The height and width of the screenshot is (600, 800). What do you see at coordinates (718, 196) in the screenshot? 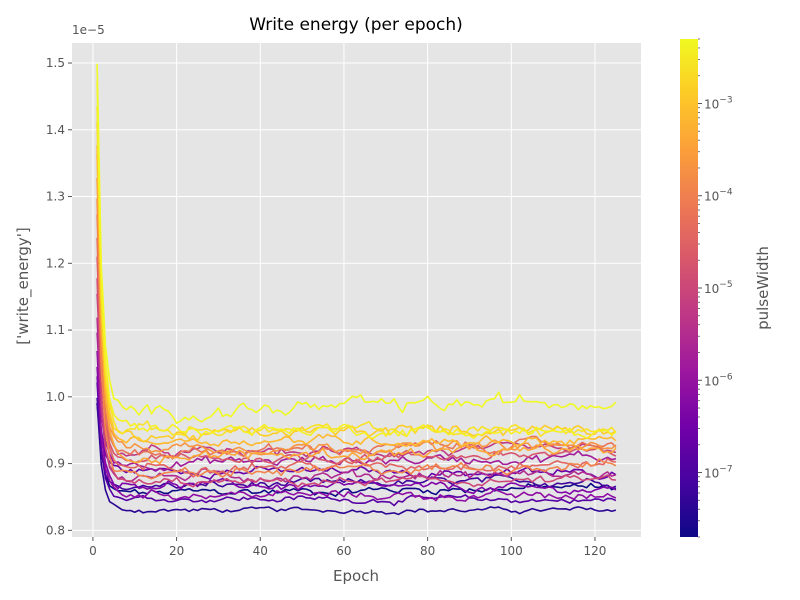
I see `colorbar-tick-label: 10⁻⁴` at bounding box center [718, 196].